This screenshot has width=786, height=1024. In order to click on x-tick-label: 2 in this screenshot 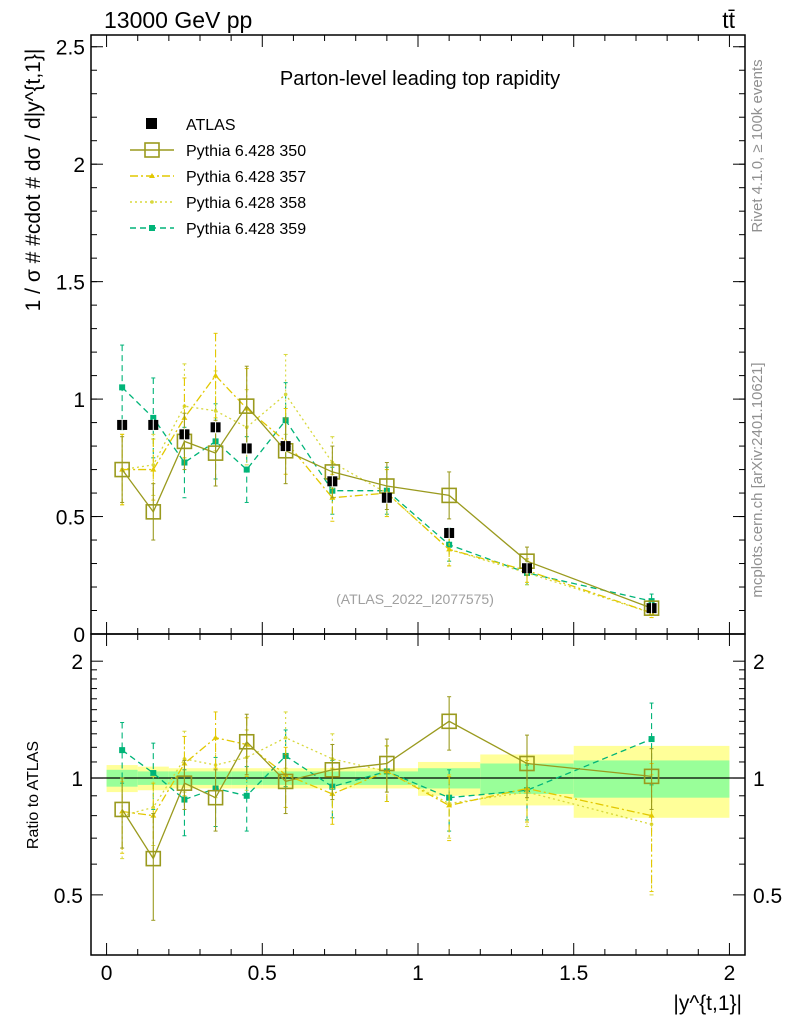, I will do `click(730, 973)`.